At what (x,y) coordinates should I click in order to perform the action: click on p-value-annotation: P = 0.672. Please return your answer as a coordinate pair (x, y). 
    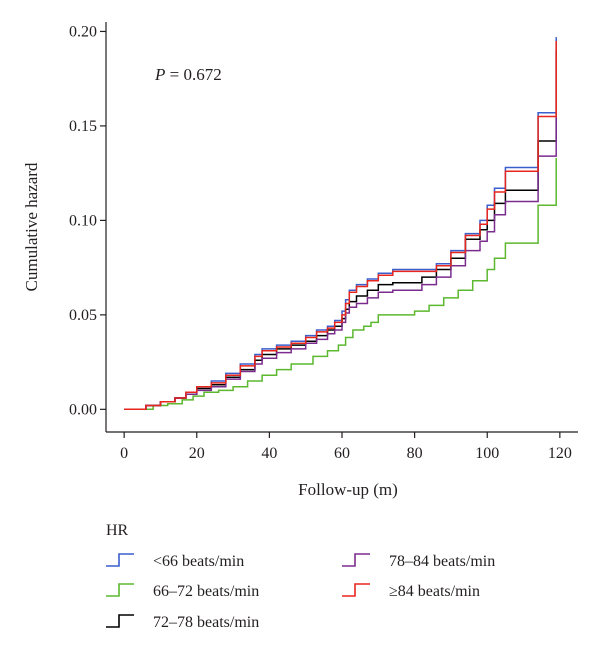
    Looking at the image, I should click on (188, 74).